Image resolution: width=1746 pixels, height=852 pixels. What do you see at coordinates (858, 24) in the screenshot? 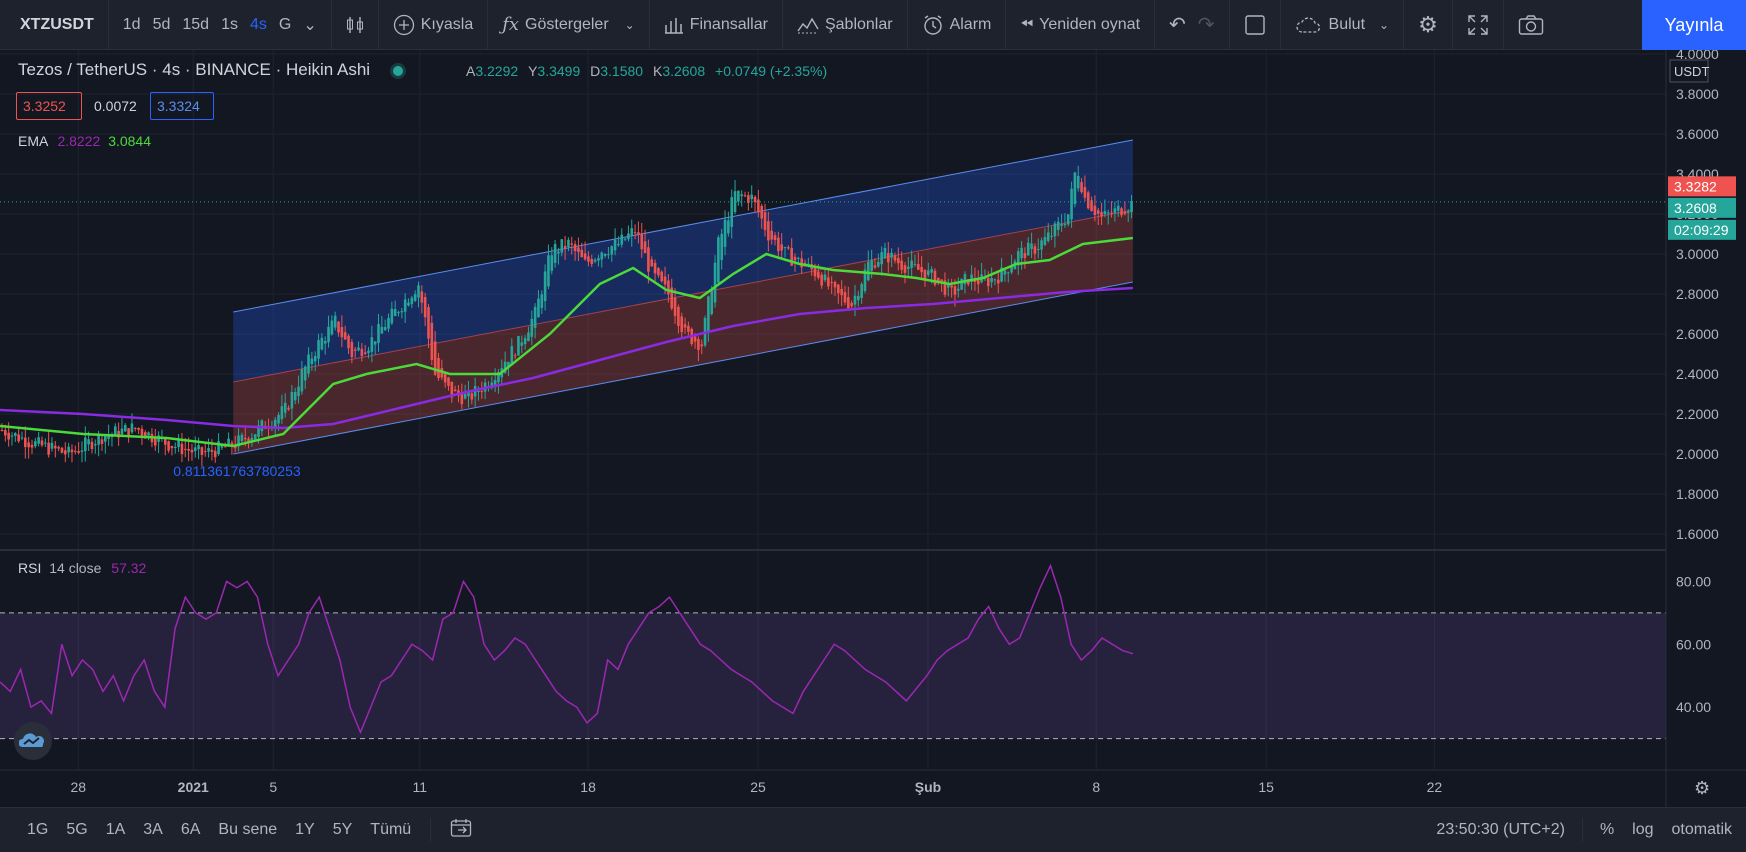
I see `templates-label: Şablonlar` at bounding box center [858, 24].